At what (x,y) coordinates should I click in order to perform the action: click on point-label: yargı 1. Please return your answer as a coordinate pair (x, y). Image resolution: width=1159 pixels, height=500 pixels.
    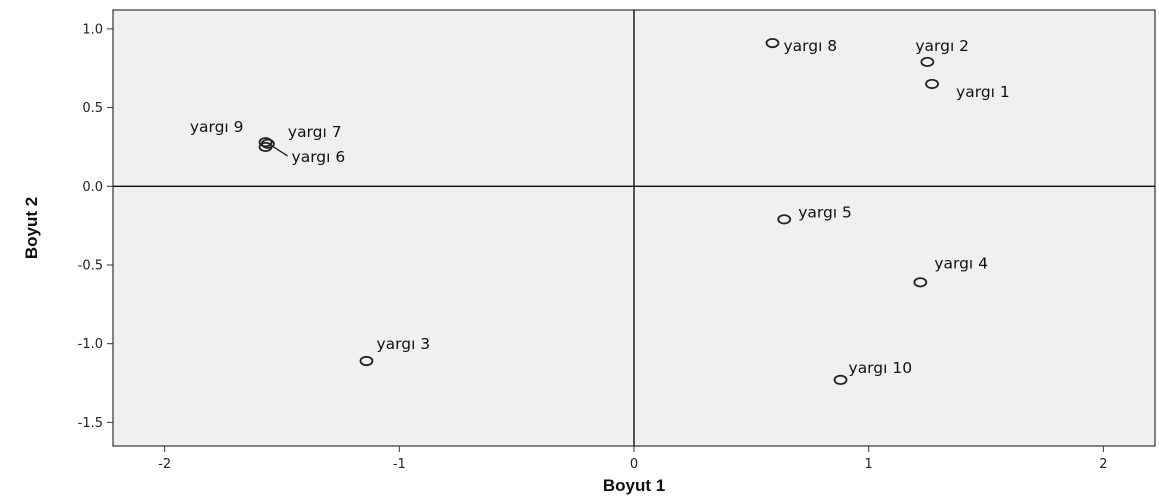
    Looking at the image, I should click on (983, 92).